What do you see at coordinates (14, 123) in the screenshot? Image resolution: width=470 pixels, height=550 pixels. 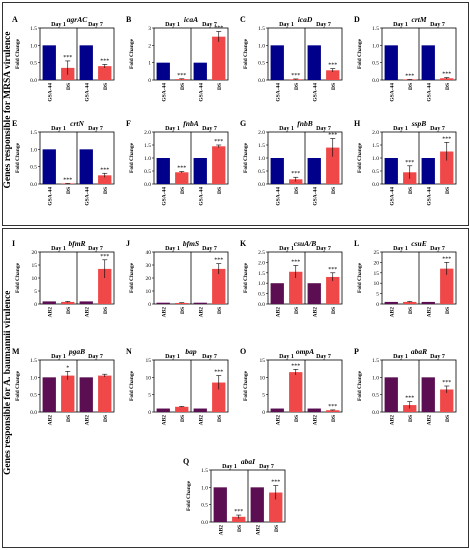 I see `panel-letter-E: E` at bounding box center [14, 123].